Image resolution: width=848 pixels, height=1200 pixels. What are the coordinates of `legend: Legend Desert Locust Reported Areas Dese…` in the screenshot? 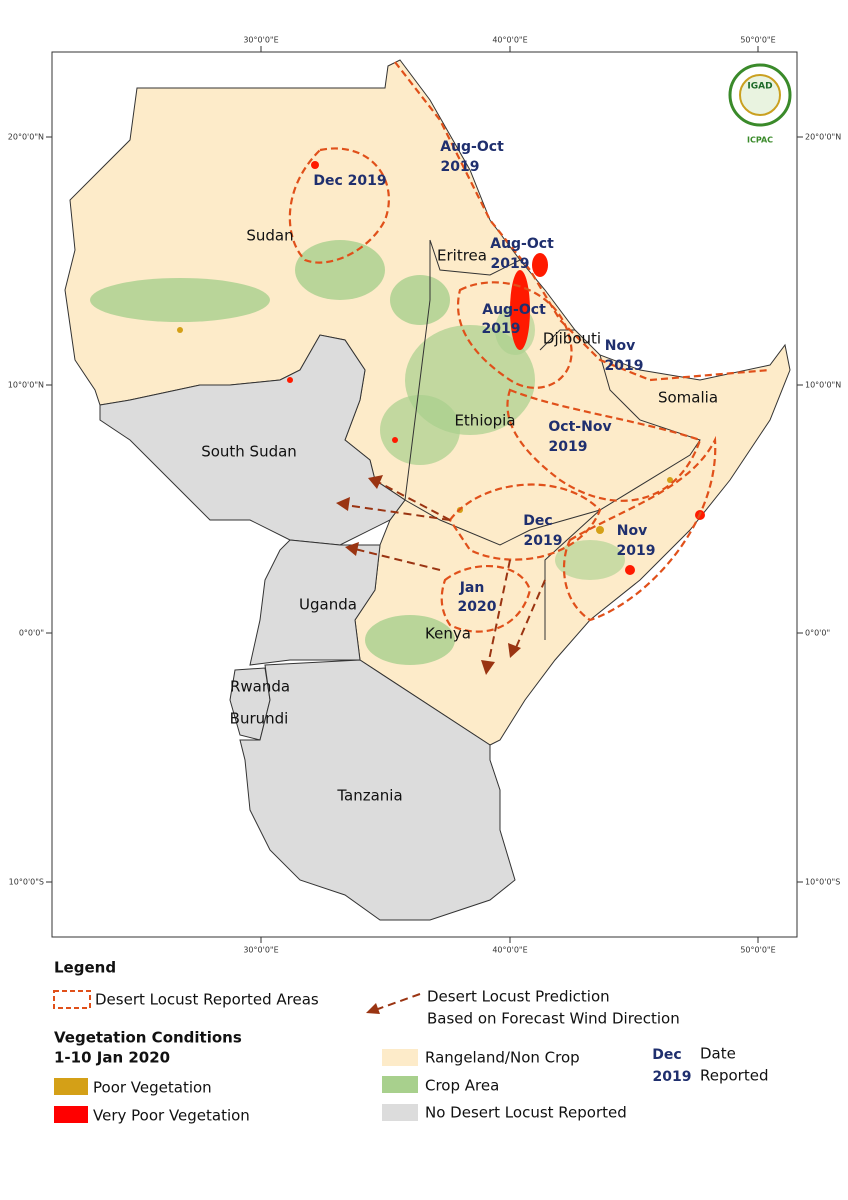 It's located at (410, 1042).